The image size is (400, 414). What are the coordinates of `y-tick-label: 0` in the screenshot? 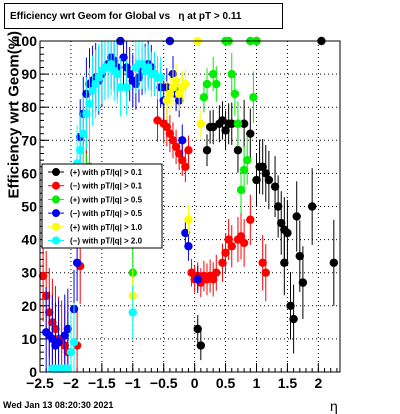 It's located at (33, 372).